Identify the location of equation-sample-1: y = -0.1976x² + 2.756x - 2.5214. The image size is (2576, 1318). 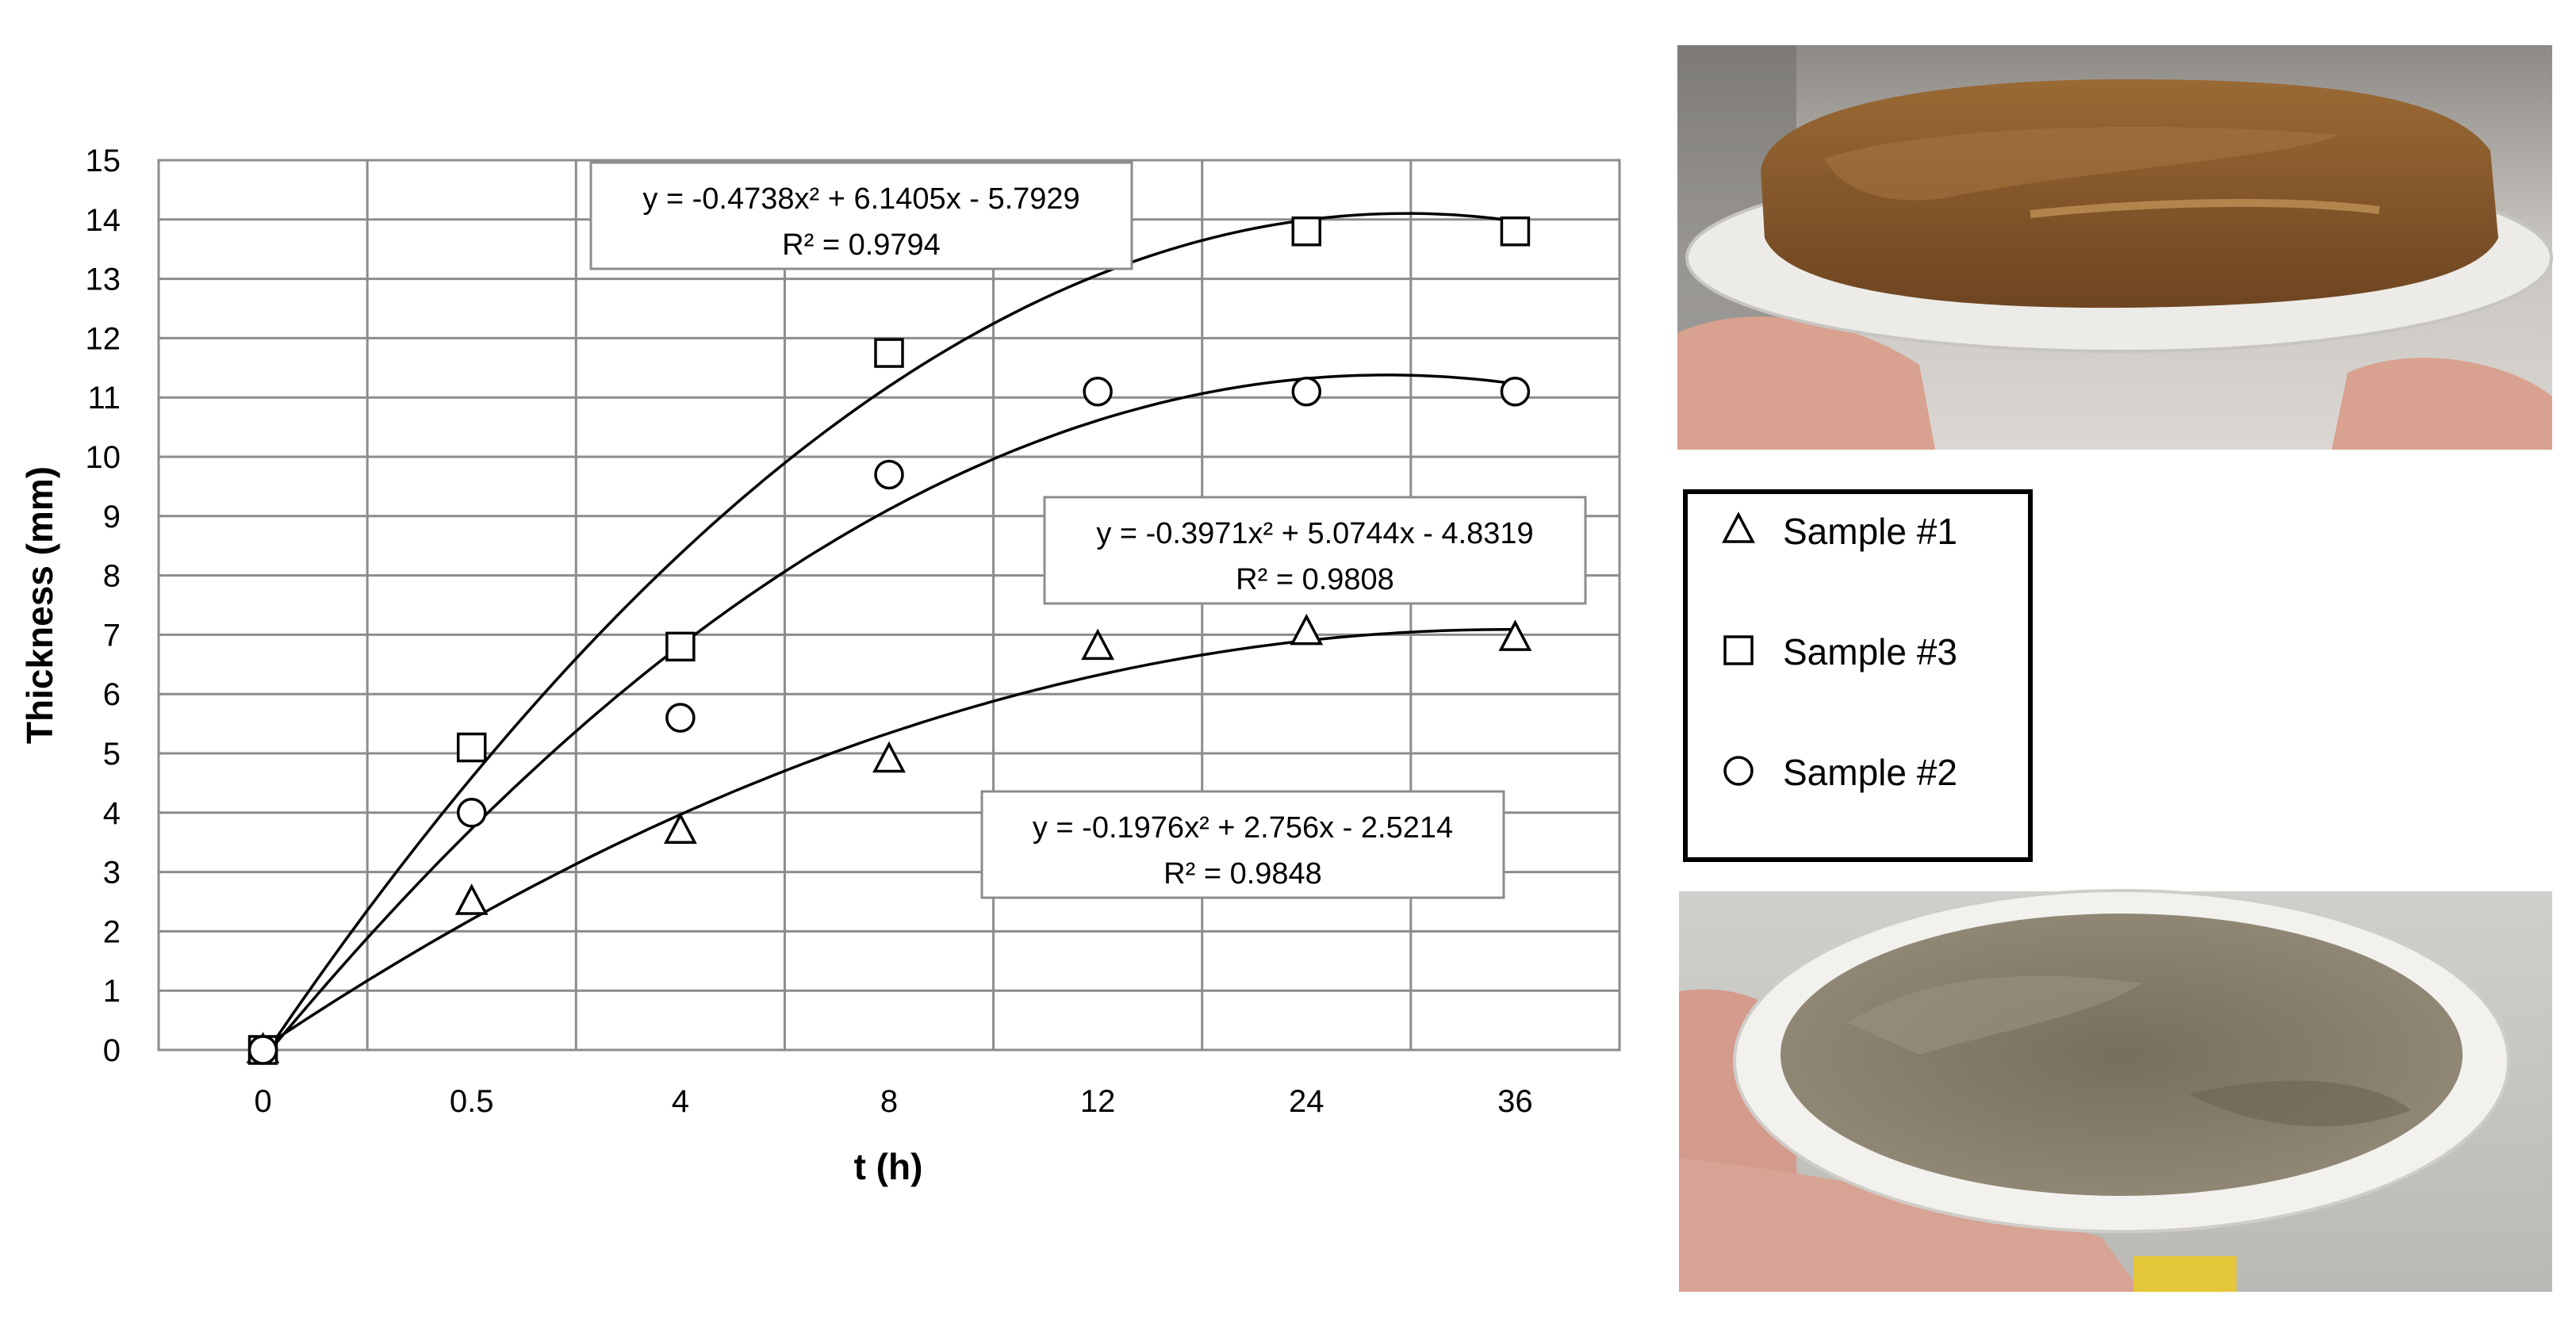
(1243, 828).